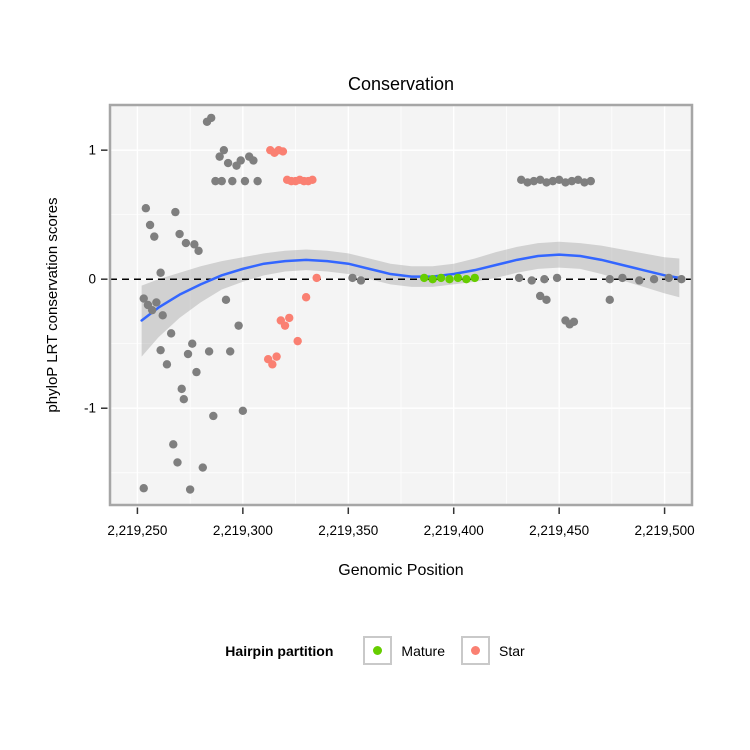 Image resolution: width=750 pixels, height=750 pixels. I want to click on star-point-icon, so click(475, 650).